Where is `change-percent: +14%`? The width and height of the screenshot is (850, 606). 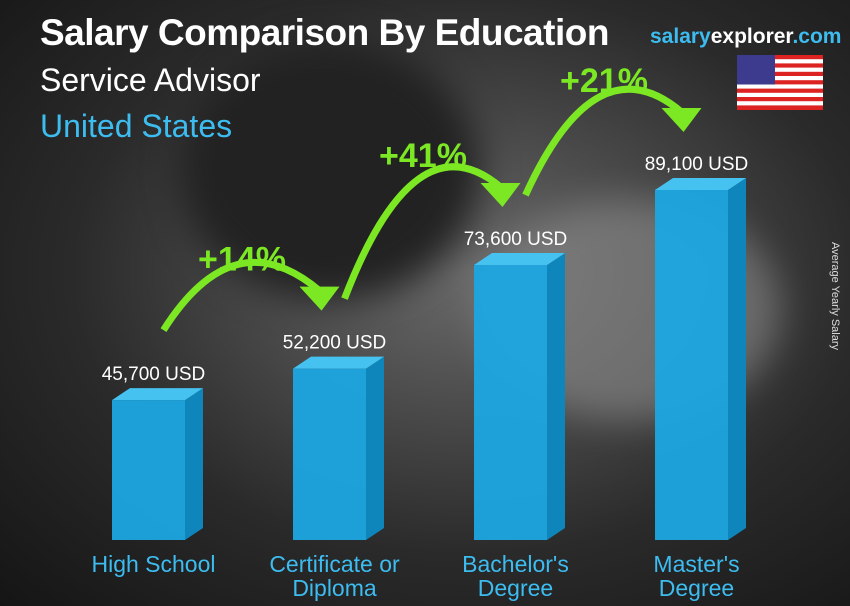 change-percent: +14% is located at coordinates (242, 260).